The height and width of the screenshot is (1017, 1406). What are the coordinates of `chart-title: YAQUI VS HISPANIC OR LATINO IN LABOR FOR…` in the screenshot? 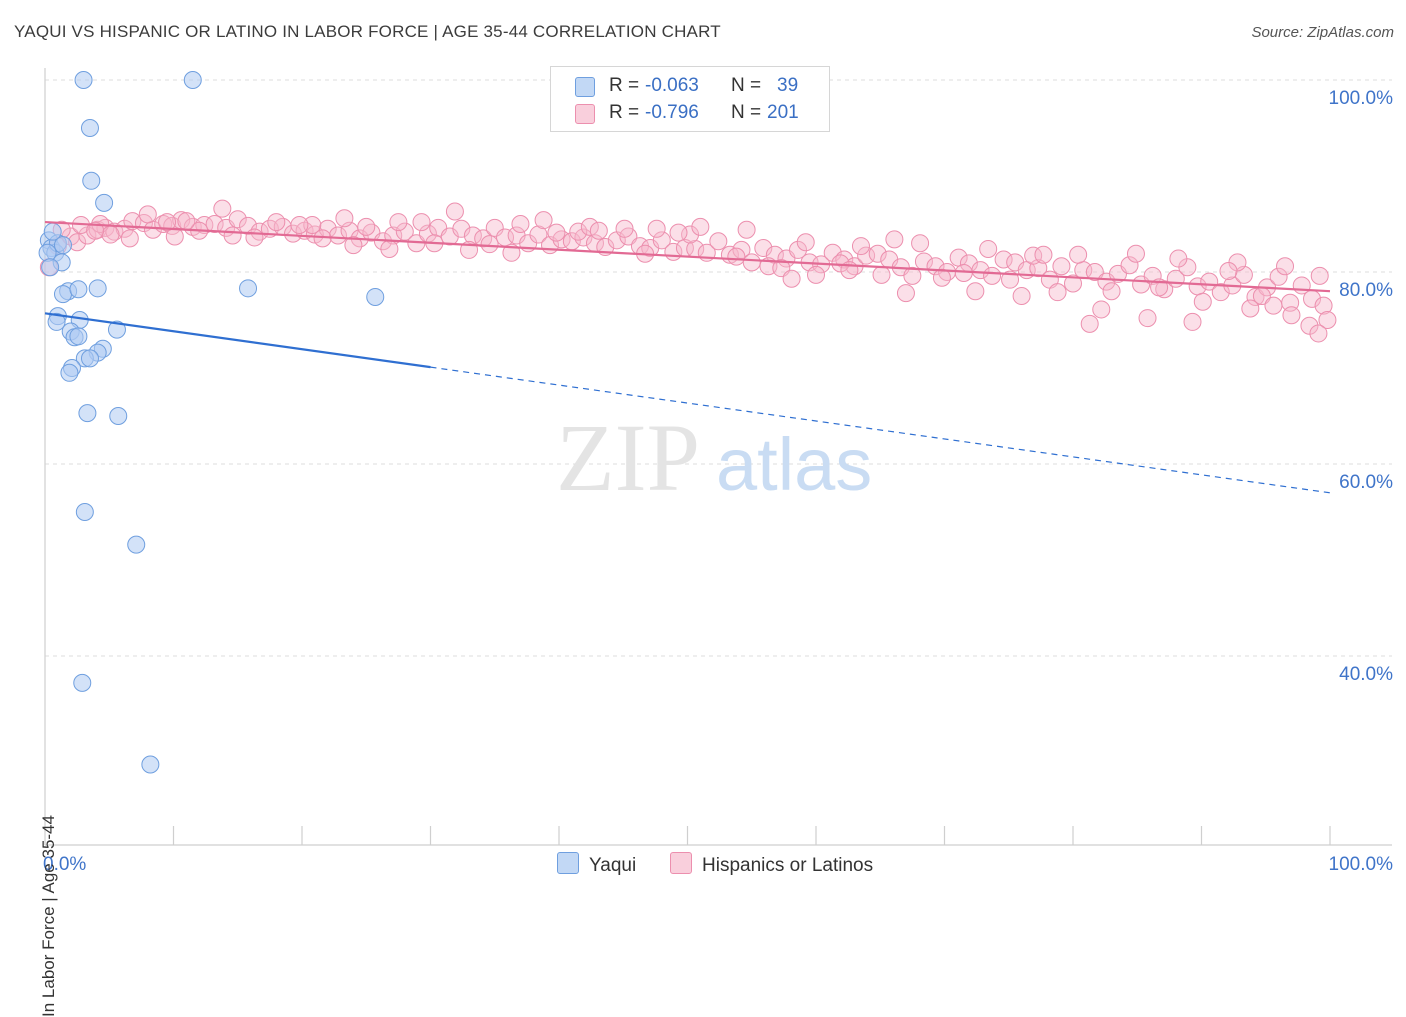 It's located at (367, 31).